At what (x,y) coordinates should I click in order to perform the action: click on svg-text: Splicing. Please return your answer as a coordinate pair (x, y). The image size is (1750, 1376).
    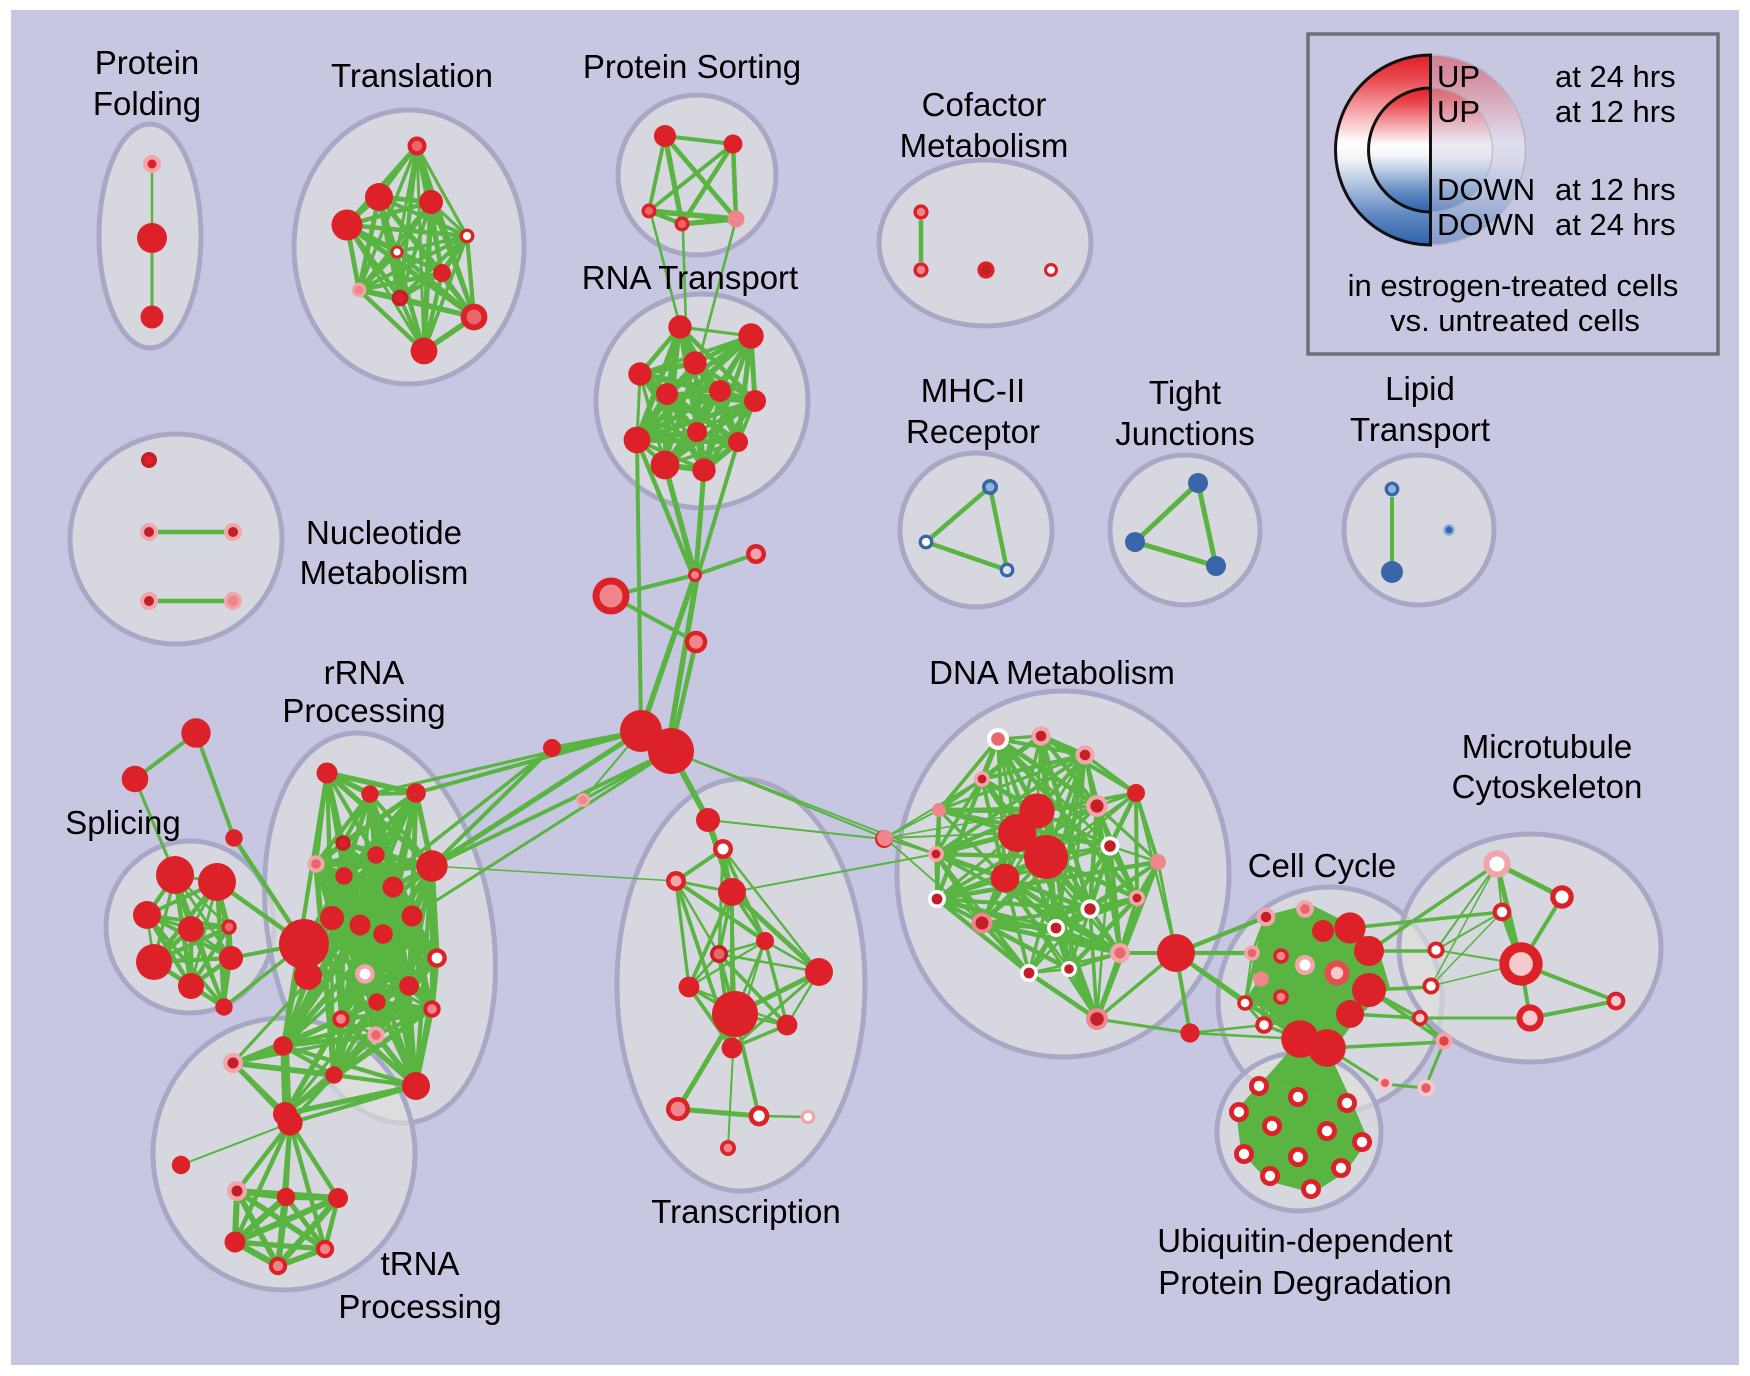
    Looking at the image, I should click on (123, 822).